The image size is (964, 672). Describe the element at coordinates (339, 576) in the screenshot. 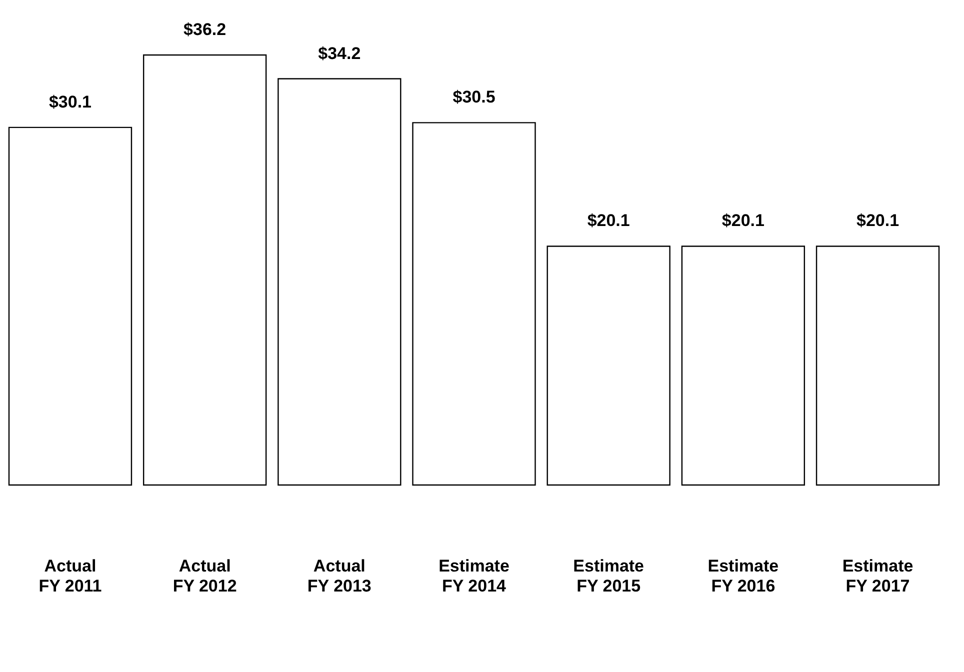

I see `x-tick-label: Actual FY 2013` at that location.